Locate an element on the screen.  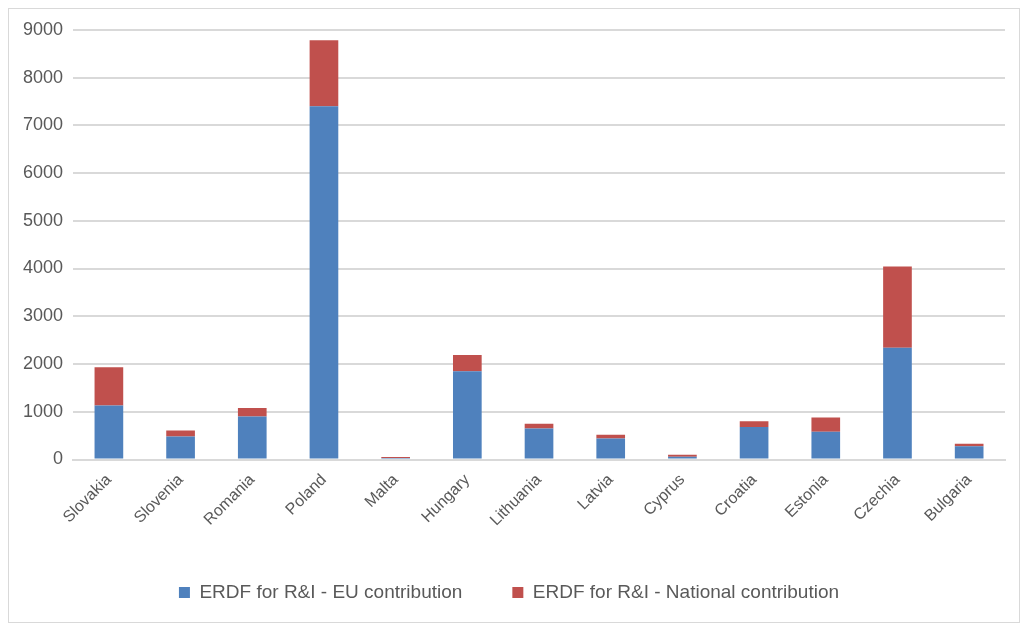
y-tick-label: 8000 is located at coordinates (43, 76).